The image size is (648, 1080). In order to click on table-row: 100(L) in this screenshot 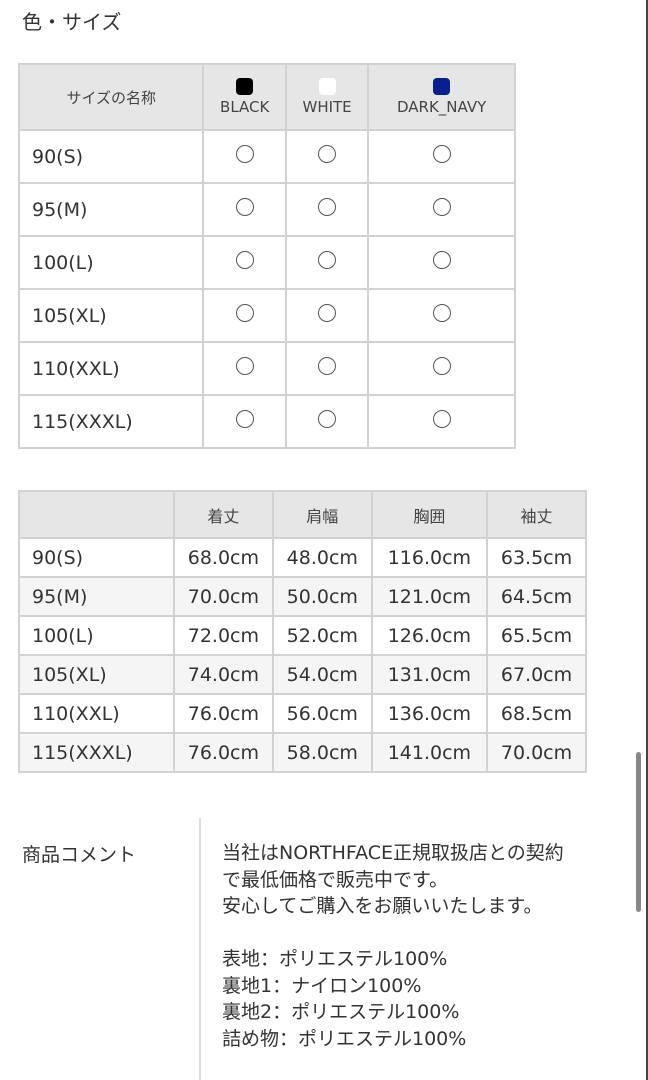, I will do `click(266, 262)`.